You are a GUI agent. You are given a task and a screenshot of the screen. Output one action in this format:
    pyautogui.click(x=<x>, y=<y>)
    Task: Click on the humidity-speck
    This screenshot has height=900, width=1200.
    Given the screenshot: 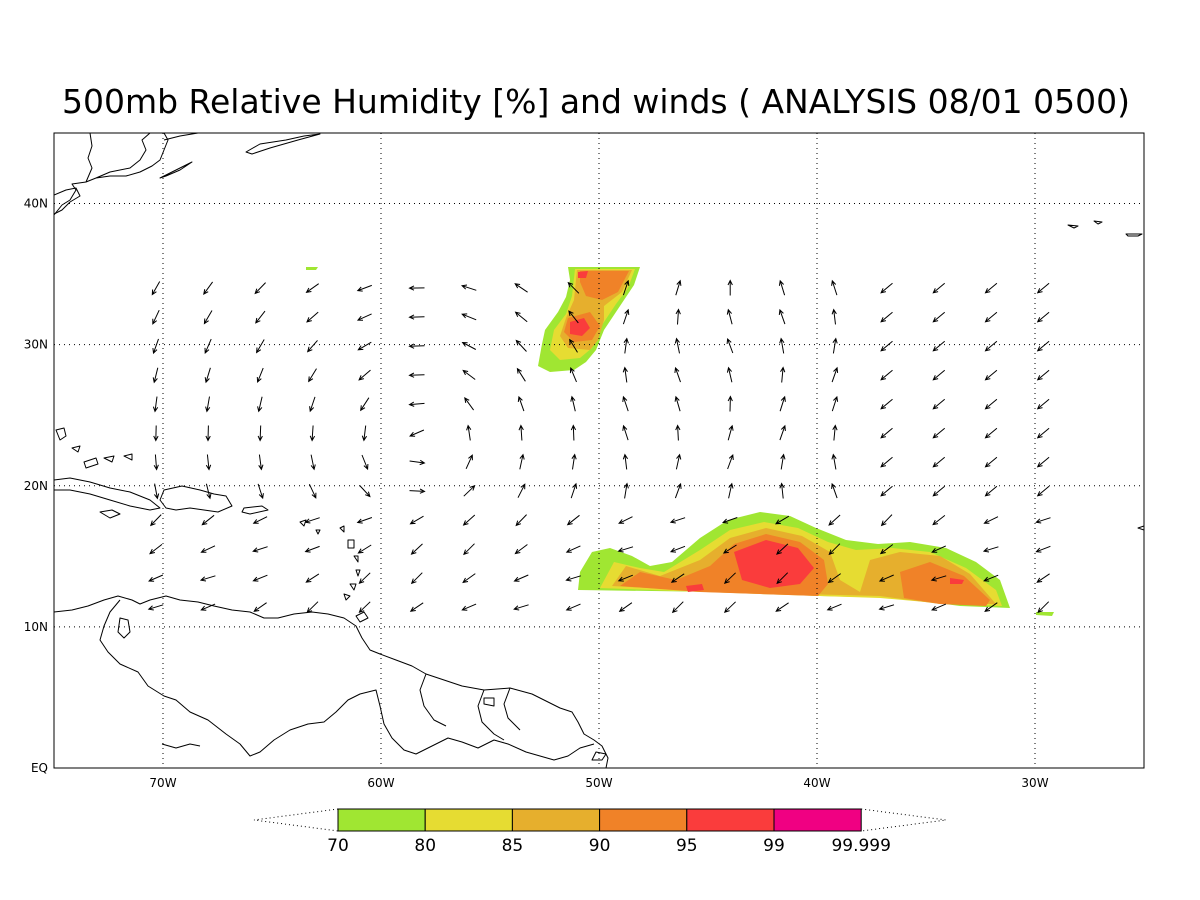 What is the action you would take?
    pyautogui.click(x=1045, y=614)
    